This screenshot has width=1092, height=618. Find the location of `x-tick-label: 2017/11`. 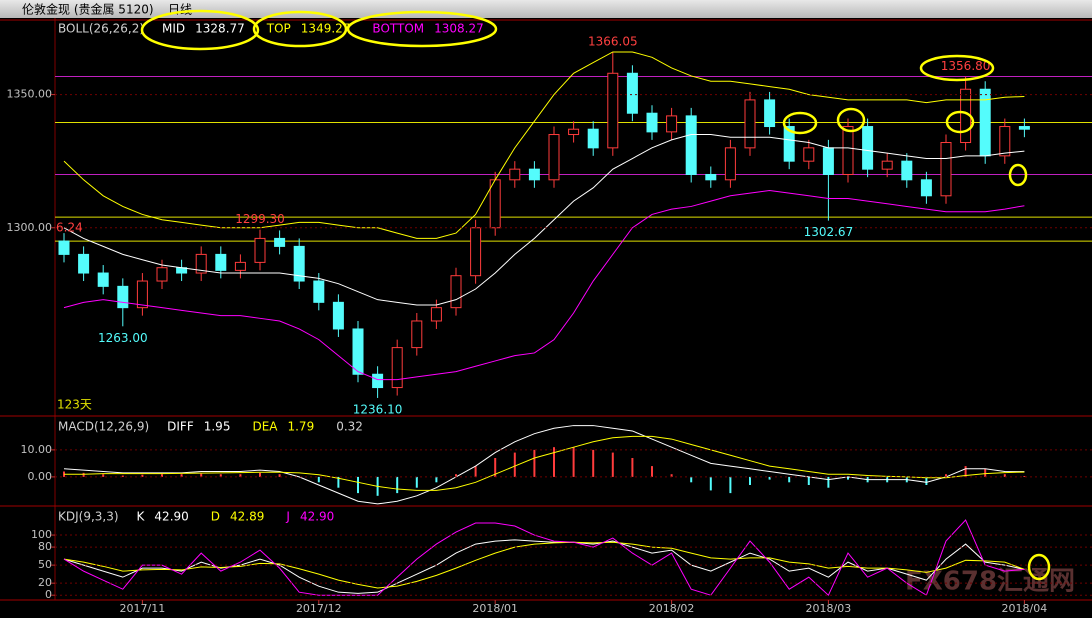

x-tick-label: 2017/11 is located at coordinates (143, 608).